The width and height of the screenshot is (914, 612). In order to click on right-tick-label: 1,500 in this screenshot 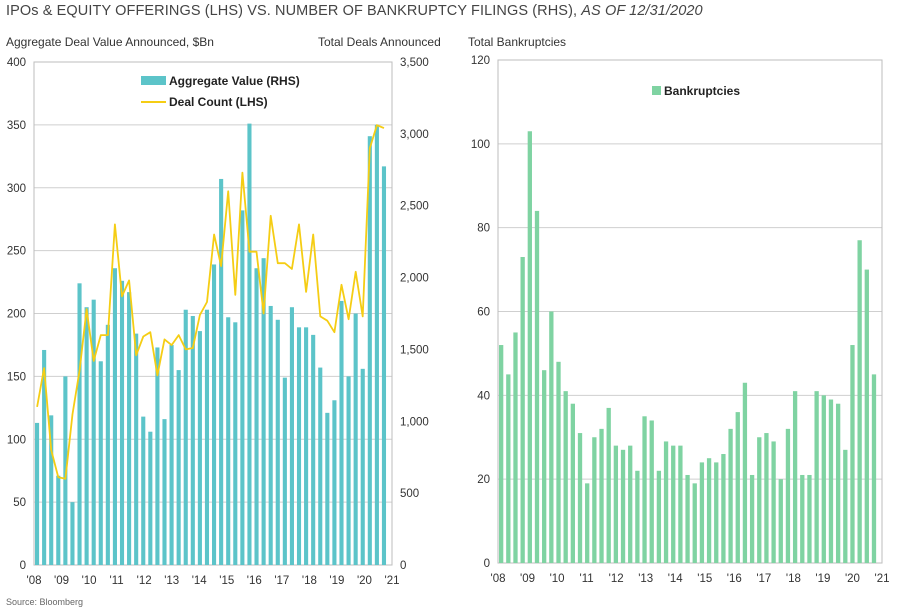, I will do `click(414, 350)`.